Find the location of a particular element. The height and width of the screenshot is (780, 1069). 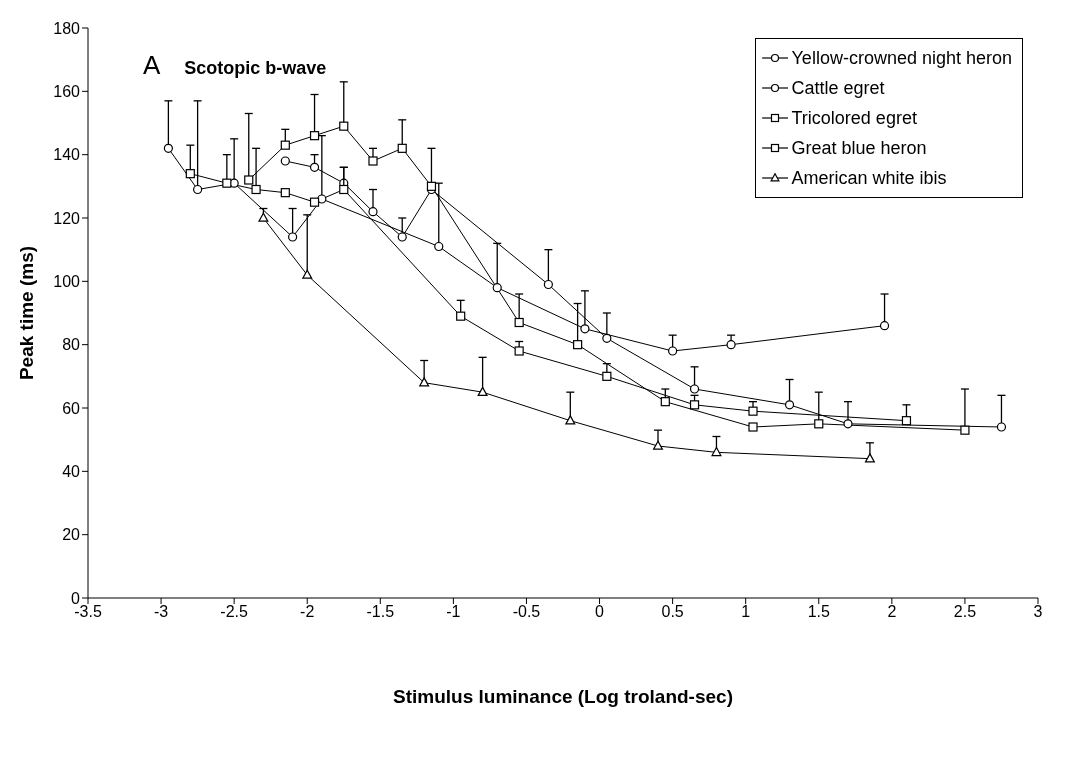

y-tick-label: 140 is located at coordinates (67, 155).